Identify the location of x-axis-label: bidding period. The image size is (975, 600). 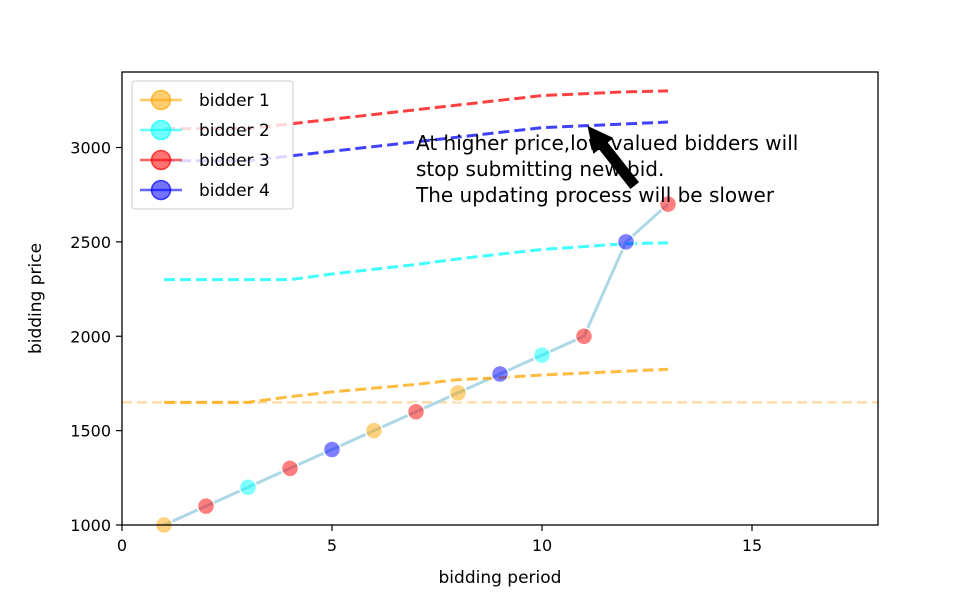
(500, 578).